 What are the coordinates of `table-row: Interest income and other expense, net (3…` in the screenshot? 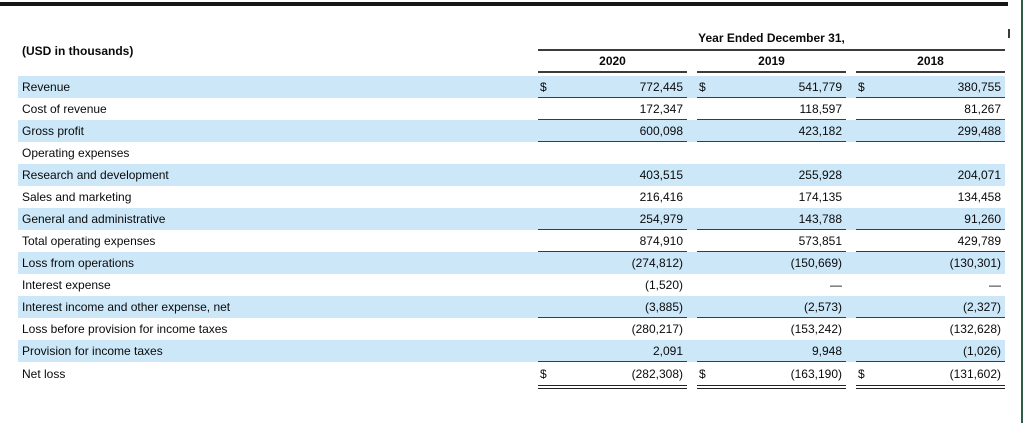 It's located at (511, 307).